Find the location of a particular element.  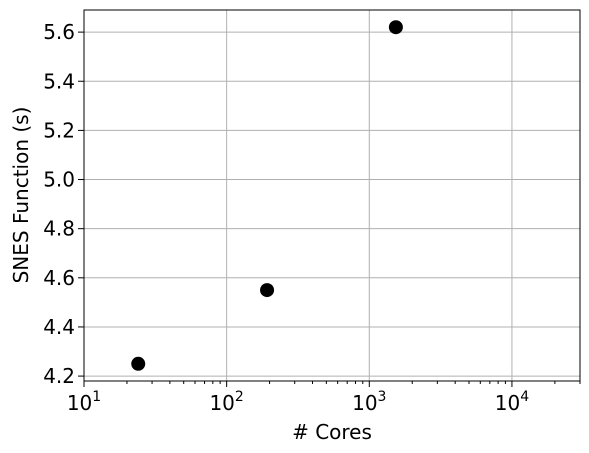

x-tick-exponent: 3 is located at coordinates (382, 397).